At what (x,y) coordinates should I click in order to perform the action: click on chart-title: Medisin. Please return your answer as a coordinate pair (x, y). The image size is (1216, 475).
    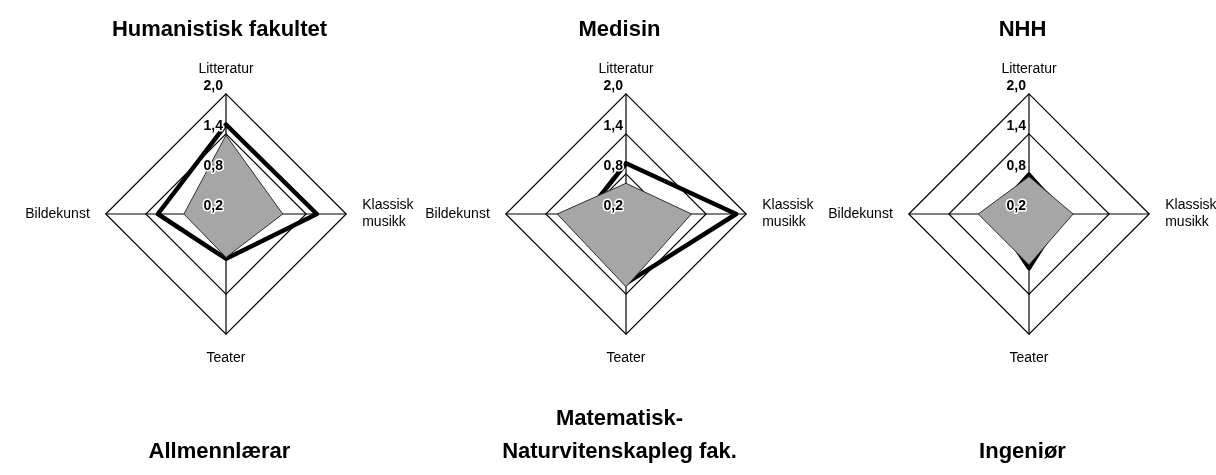
    Looking at the image, I should click on (619, 29).